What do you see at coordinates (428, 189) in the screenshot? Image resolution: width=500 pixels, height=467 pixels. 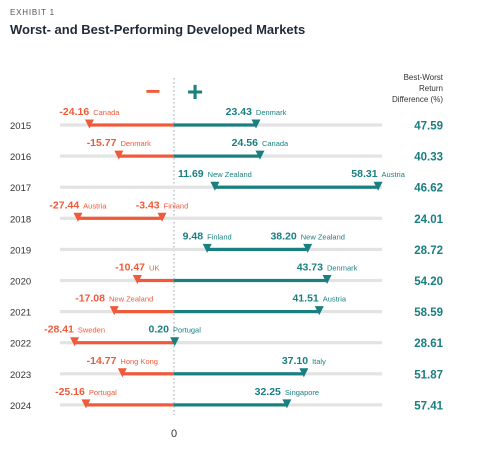 I see `difference-value: 46.62` at bounding box center [428, 189].